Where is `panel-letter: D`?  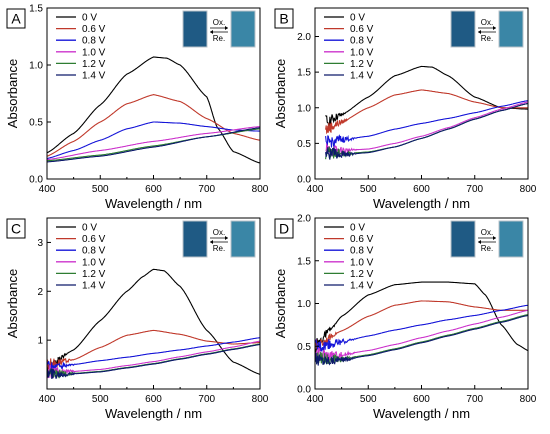
panel-letter: D is located at coordinates (284, 229).